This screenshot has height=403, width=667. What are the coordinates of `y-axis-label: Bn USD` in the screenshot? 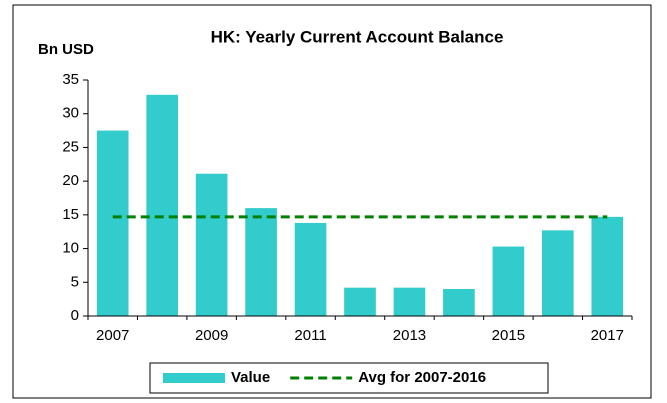 It's located at (66, 49).